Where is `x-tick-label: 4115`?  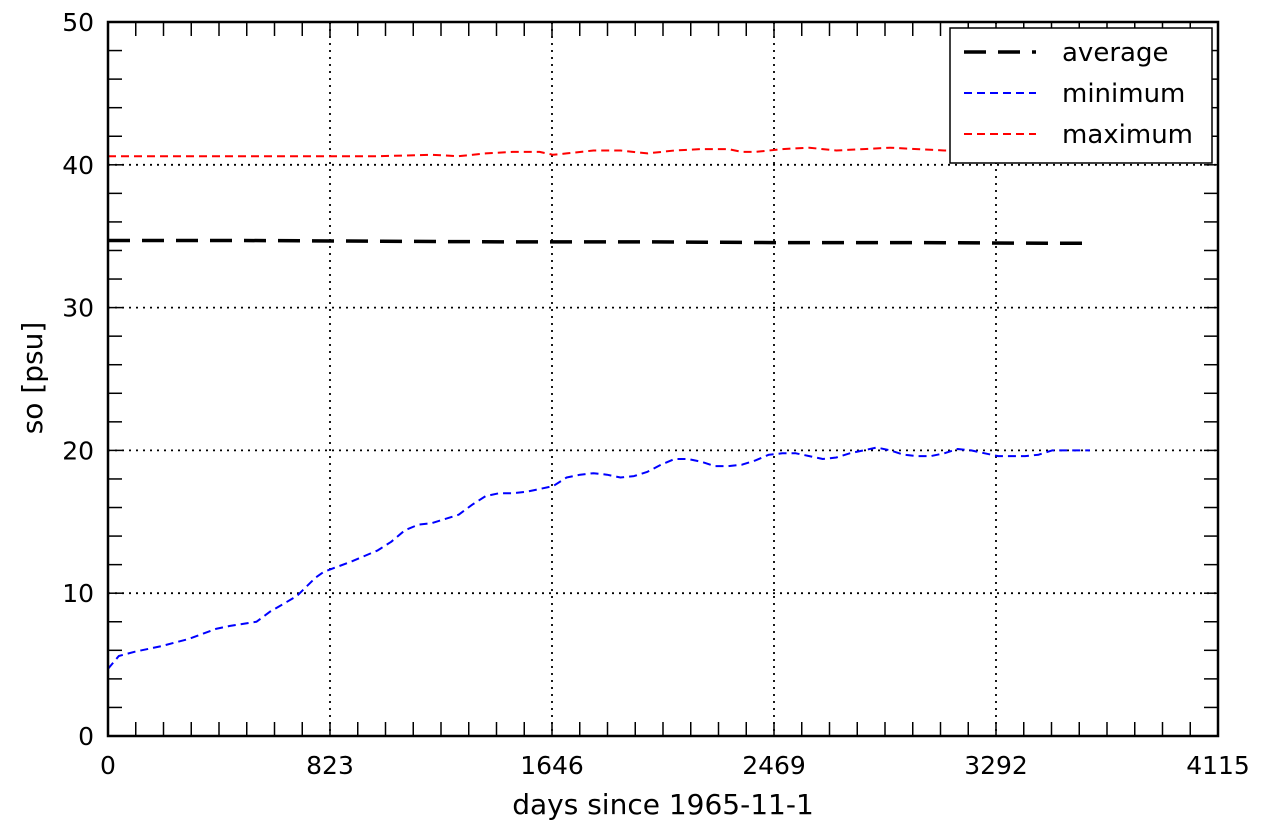
x-tick-label: 4115 is located at coordinates (1218, 765).